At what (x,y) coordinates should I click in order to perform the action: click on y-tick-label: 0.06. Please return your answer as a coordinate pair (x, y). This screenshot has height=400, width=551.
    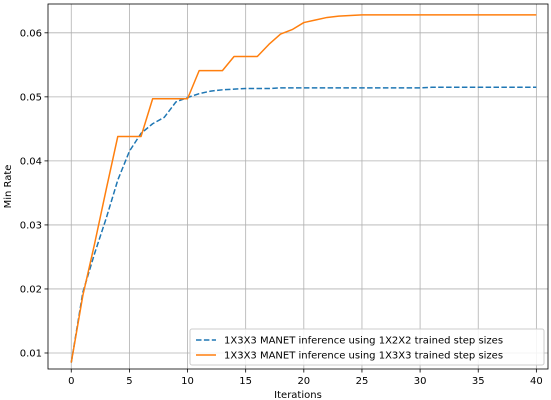
    Looking at the image, I should click on (31, 33).